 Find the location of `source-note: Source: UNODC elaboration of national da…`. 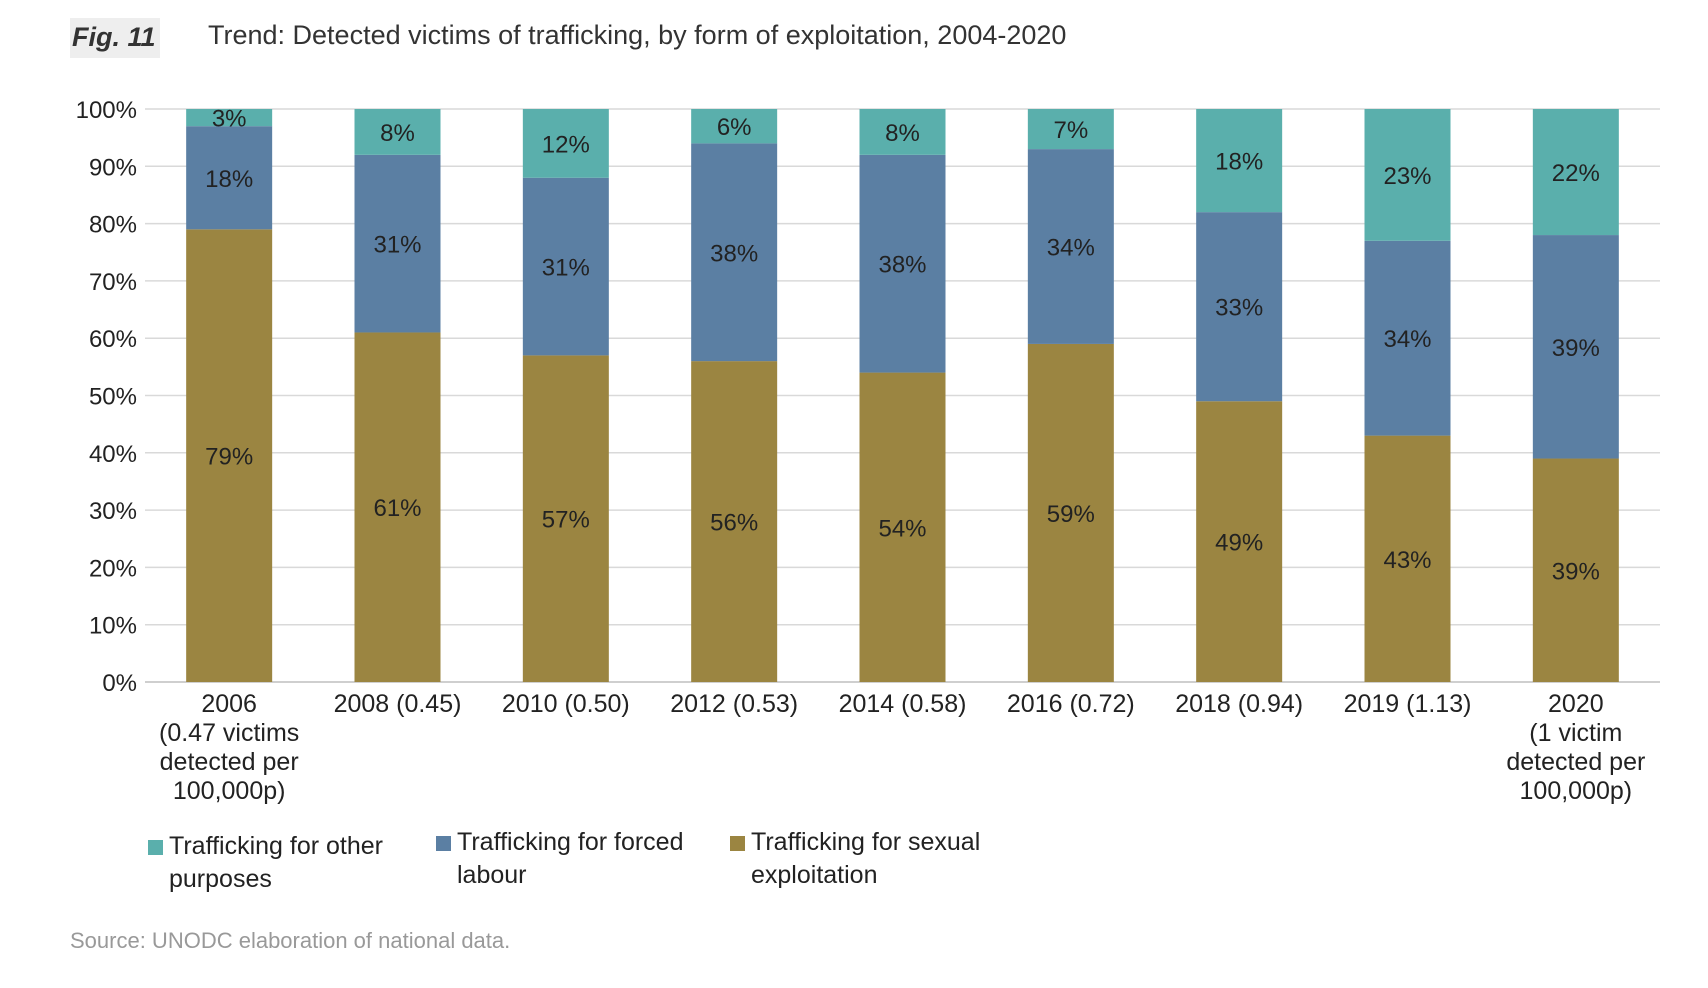

source-note: Source: UNODC elaboration of national da… is located at coordinates (290, 940).